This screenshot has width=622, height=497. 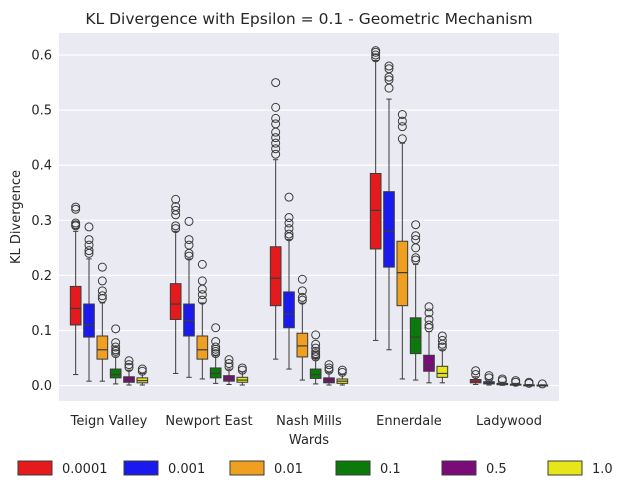 I want to click on y-tick-label: 0.4, so click(x=41, y=166).